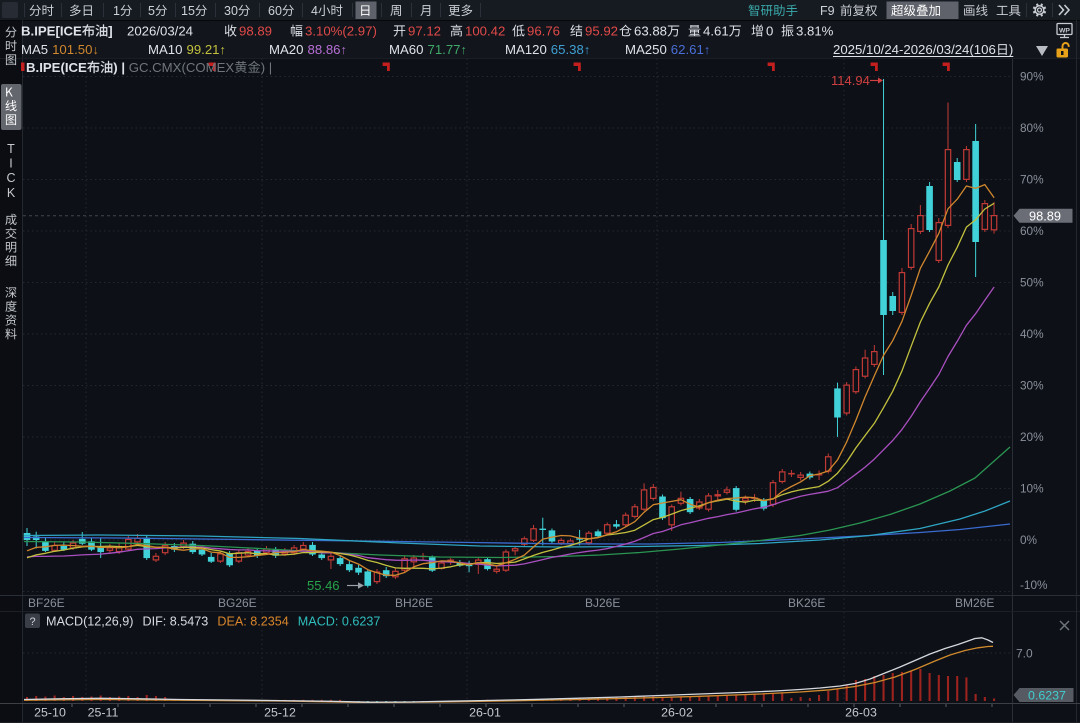 This screenshot has width=1080, height=723. What do you see at coordinates (1032, 231) in the screenshot?
I see `svg-text: 60%` at bounding box center [1032, 231].